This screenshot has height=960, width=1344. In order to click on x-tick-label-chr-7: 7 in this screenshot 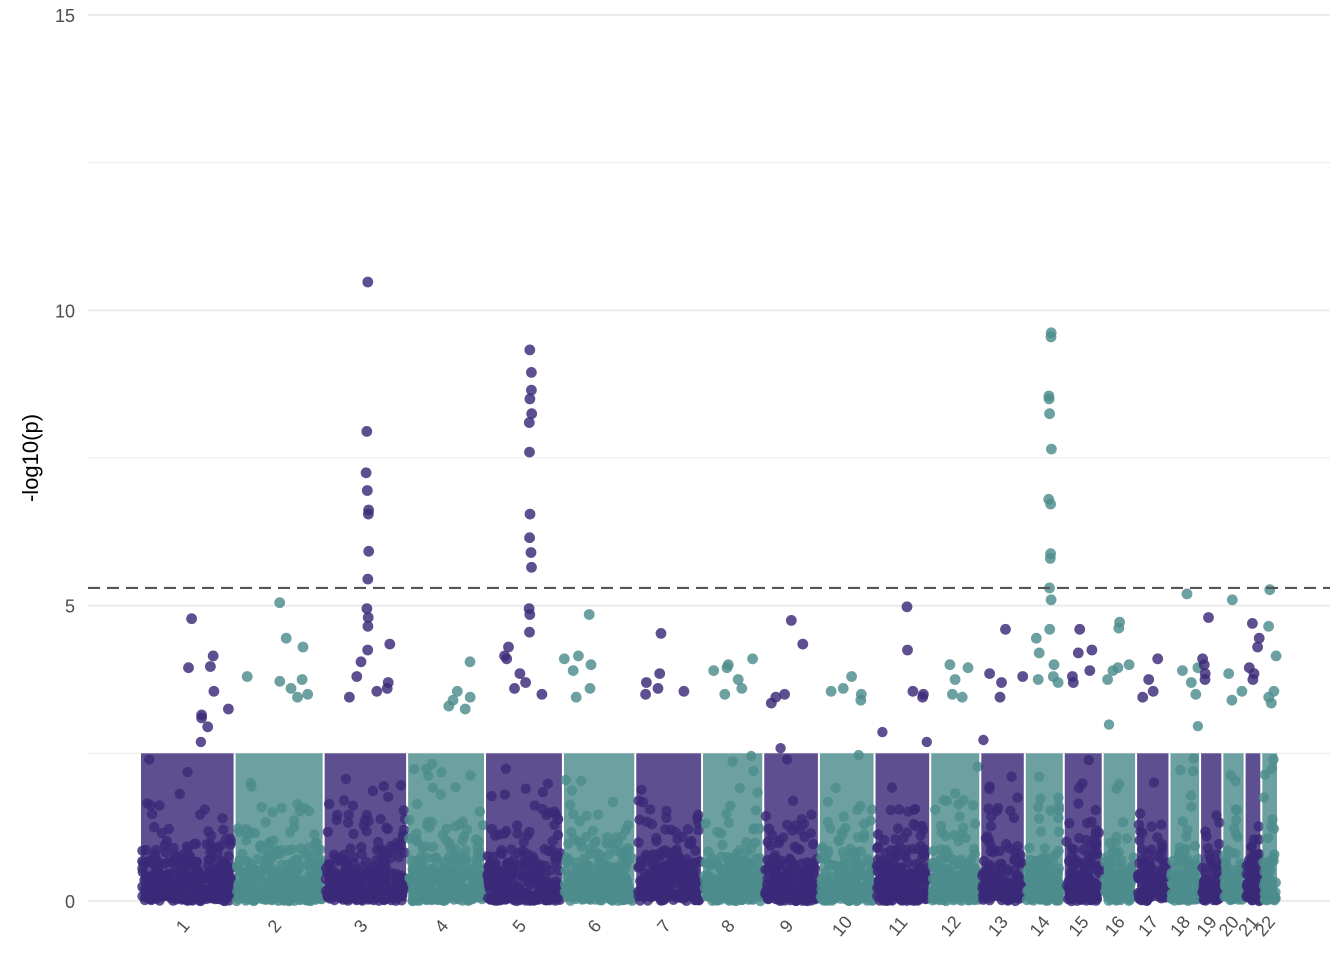, I will do `click(664, 926)`.